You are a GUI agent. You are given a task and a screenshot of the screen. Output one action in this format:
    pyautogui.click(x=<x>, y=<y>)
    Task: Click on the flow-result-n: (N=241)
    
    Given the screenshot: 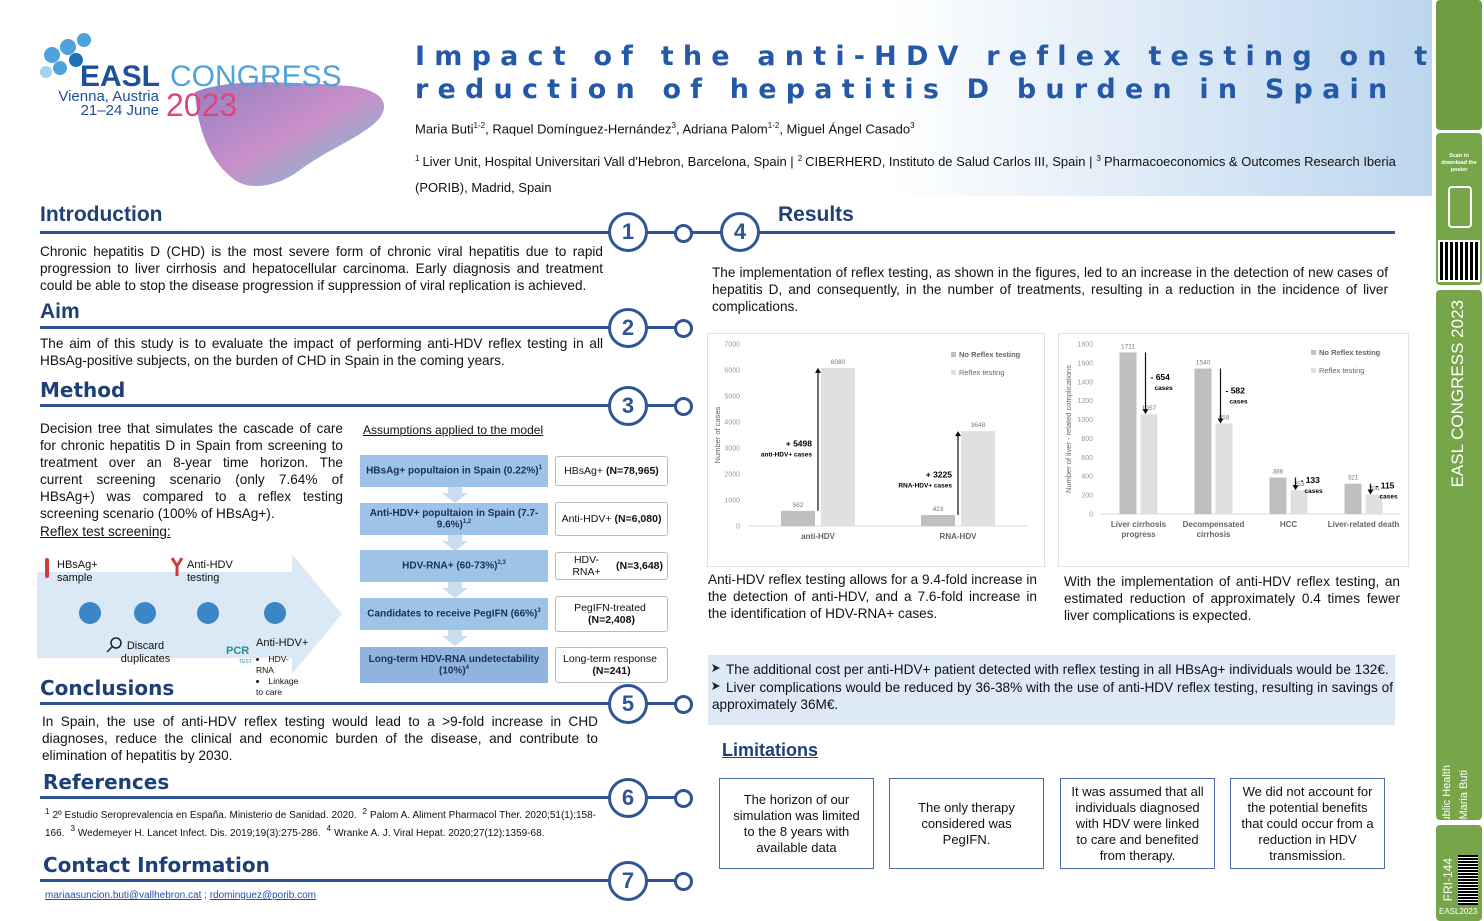 What is the action you would take?
    pyautogui.click(x=611, y=671)
    